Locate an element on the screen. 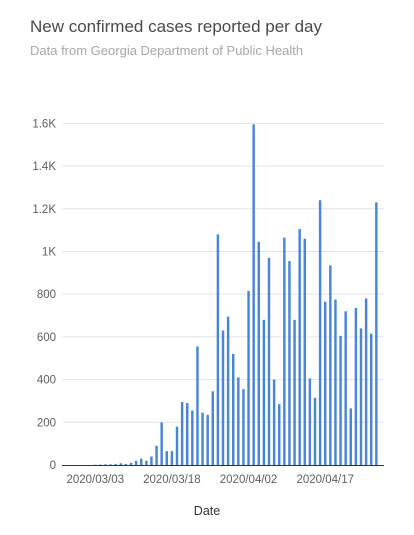  y-tick-label: 600 is located at coordinates (46, 338).